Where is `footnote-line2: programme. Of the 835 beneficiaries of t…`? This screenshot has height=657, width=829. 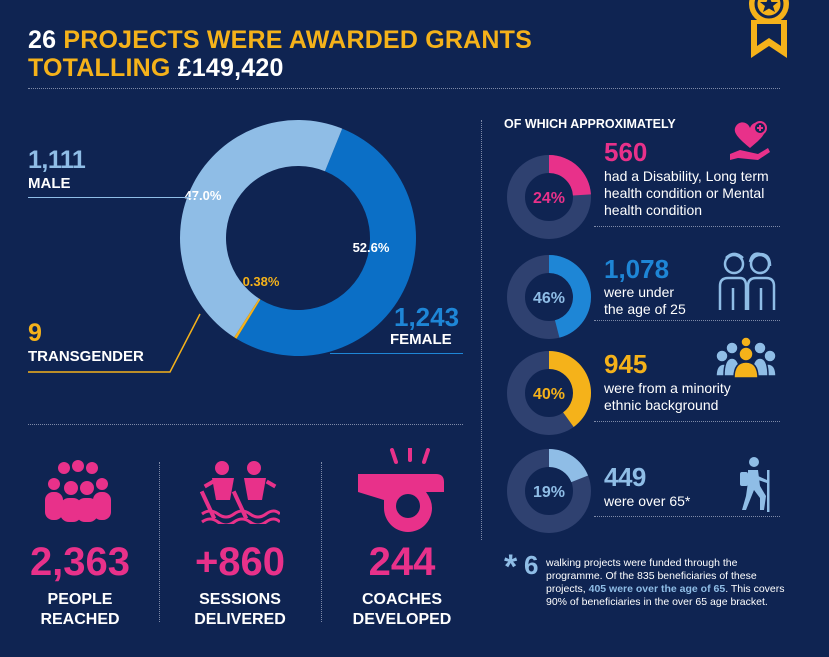
footnote-line2: programme. Of the 835 beneficiaries of t… is located at coordinates (651, 576).